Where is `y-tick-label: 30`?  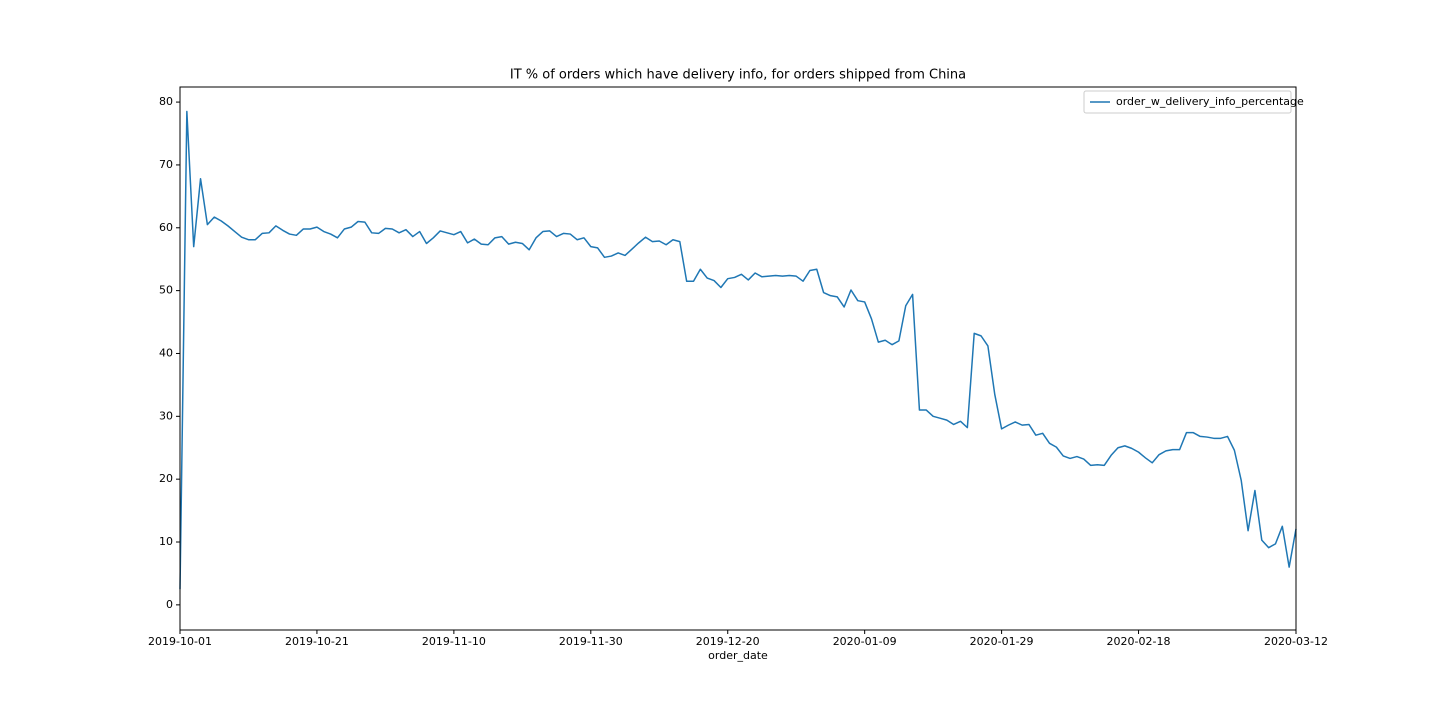 y-tick-label: 30 is located at coordinates (166, 415).